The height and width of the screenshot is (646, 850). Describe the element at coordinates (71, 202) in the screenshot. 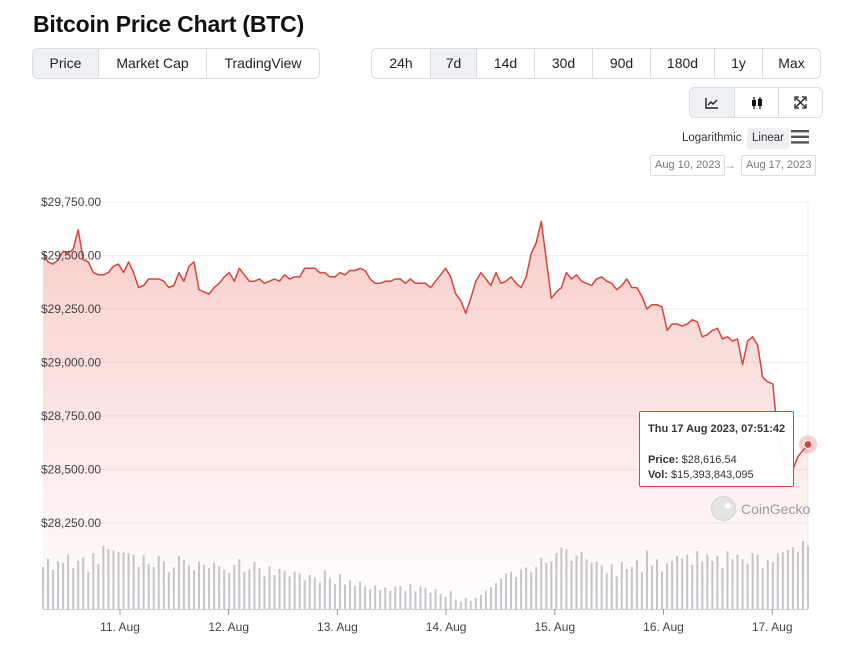

I see `y-tick-label: $29,750.00` at that location.